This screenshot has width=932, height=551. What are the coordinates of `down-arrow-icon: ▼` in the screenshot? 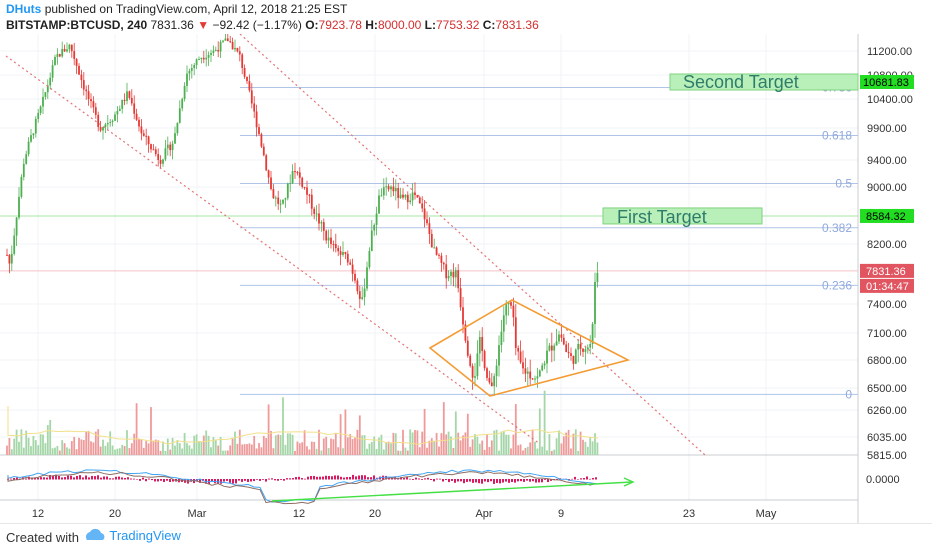 It's located at (203, 25).